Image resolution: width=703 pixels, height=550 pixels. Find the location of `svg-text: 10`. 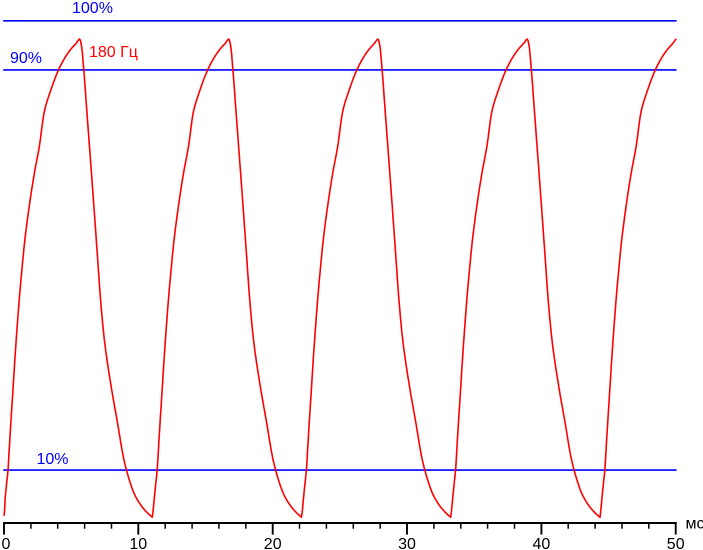

svg-text: 10 is located at coordinates (138, 543).